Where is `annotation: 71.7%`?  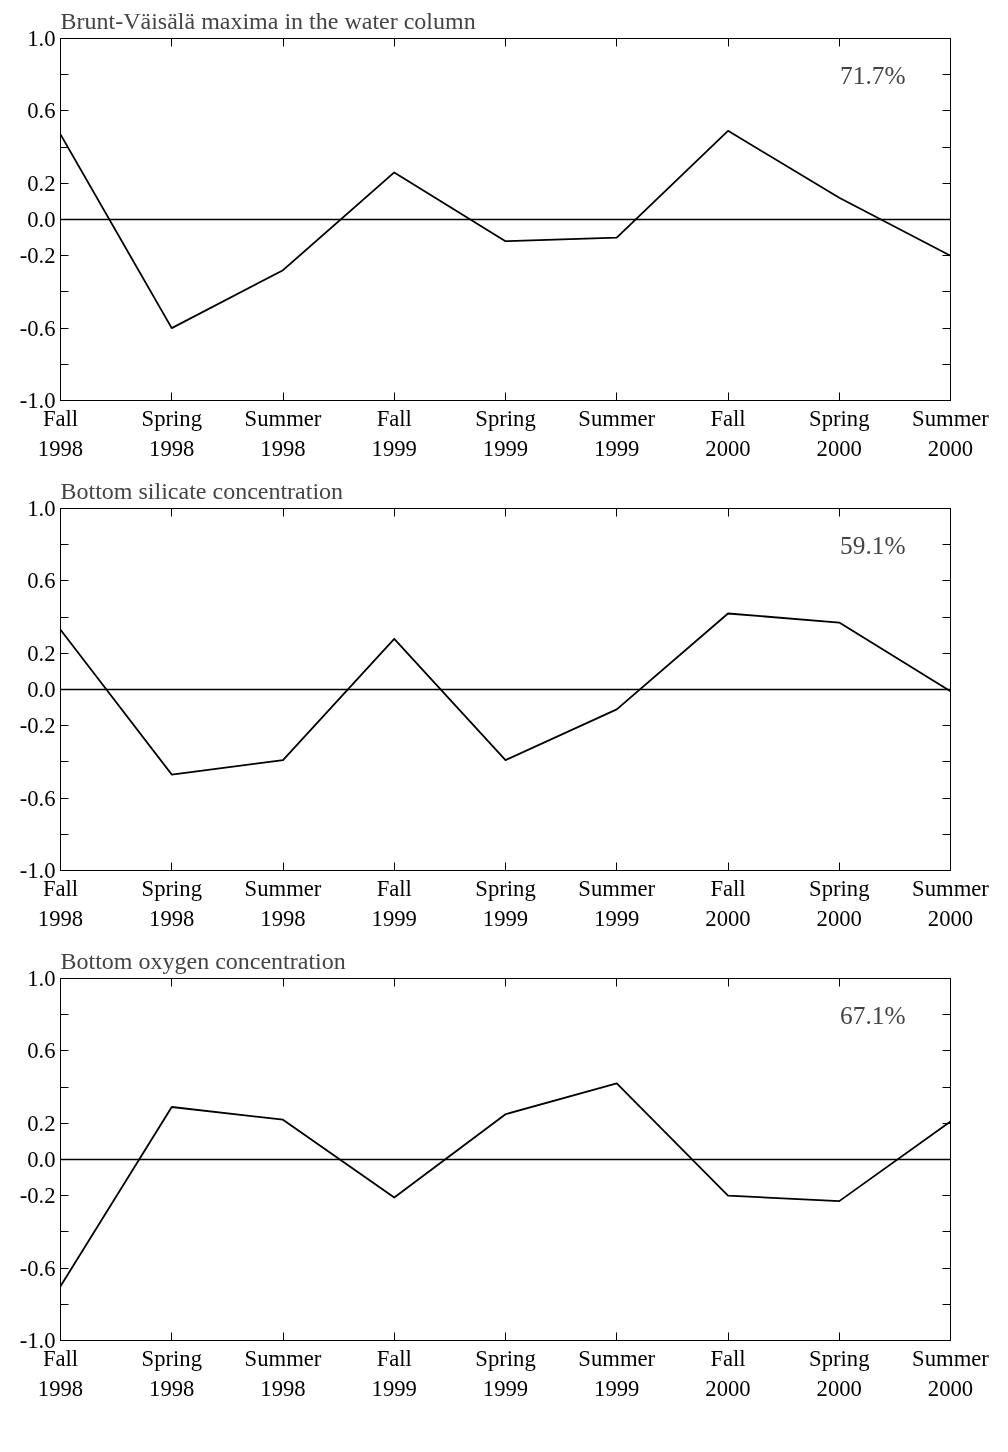 annotation: 71.7% is located at coordinates (873, 74).